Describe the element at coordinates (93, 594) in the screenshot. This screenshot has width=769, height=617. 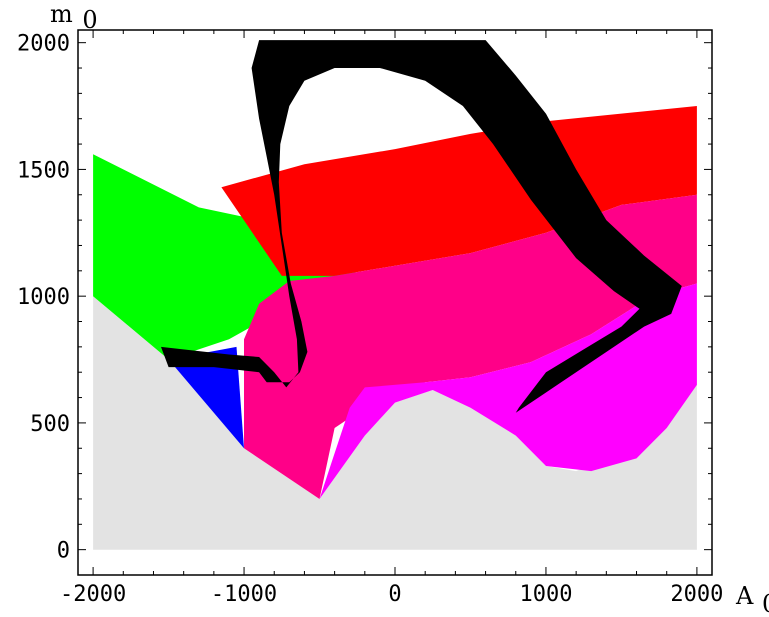
I see `x-tick-label: -2000` at that location.